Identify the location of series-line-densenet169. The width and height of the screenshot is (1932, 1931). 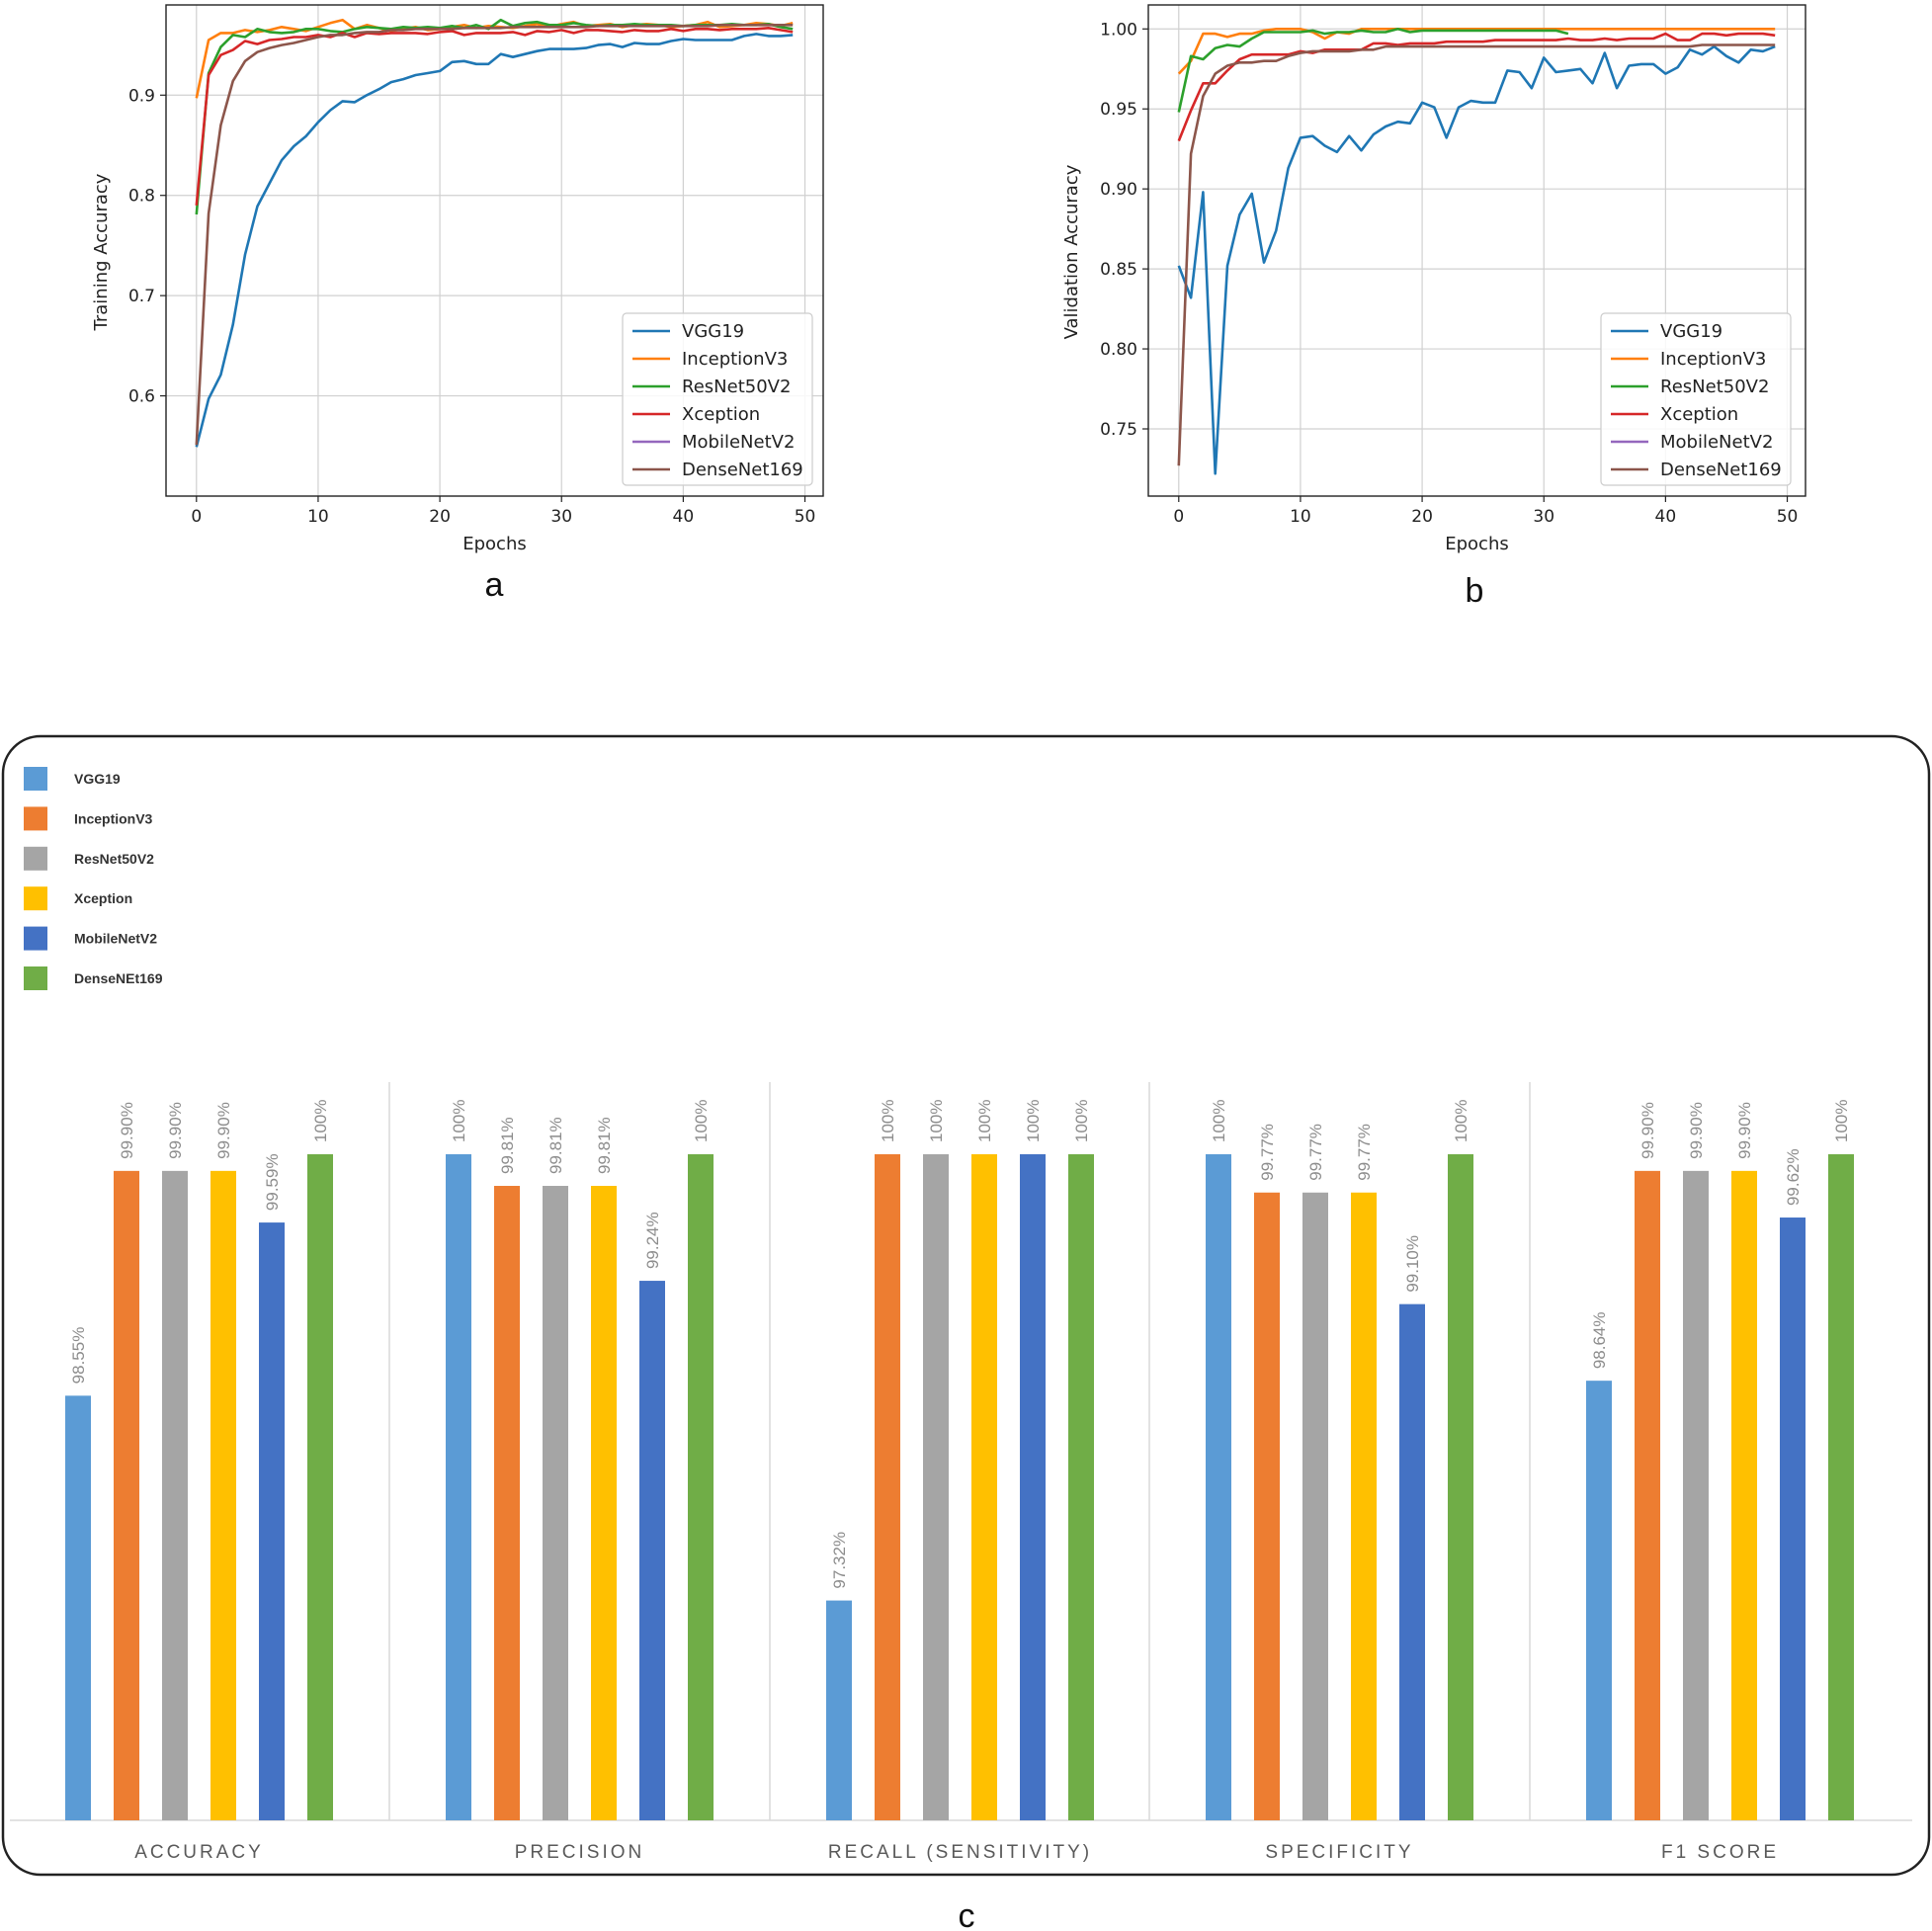
(494, 234).